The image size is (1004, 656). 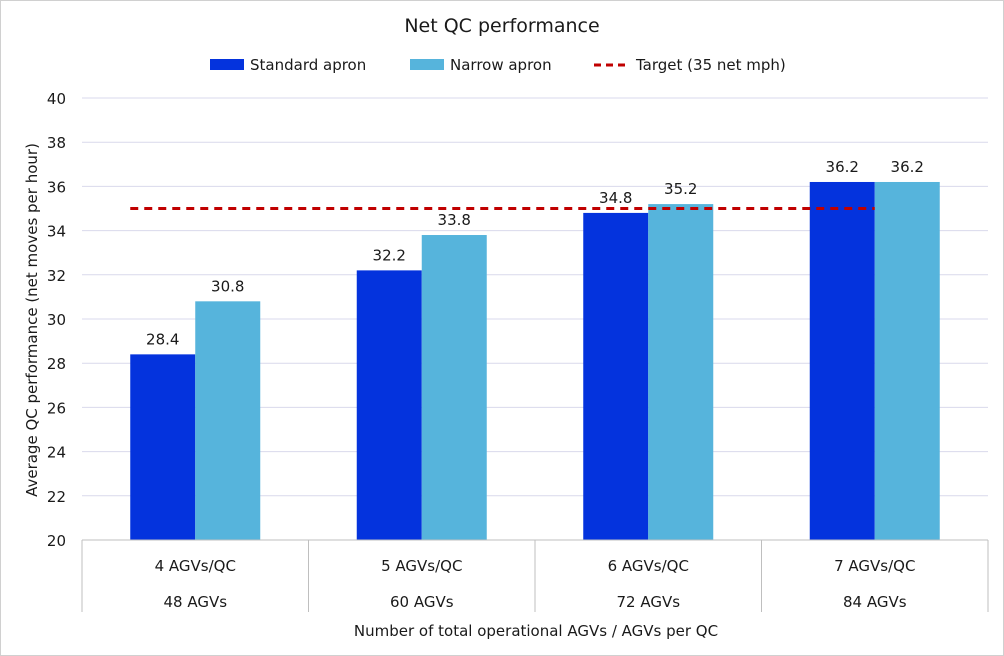 What do you see at coordinates (710, 65) in the screenshot?
I see `legend-label-target: Target (35 net mph)` at bounding box center [710, 65].